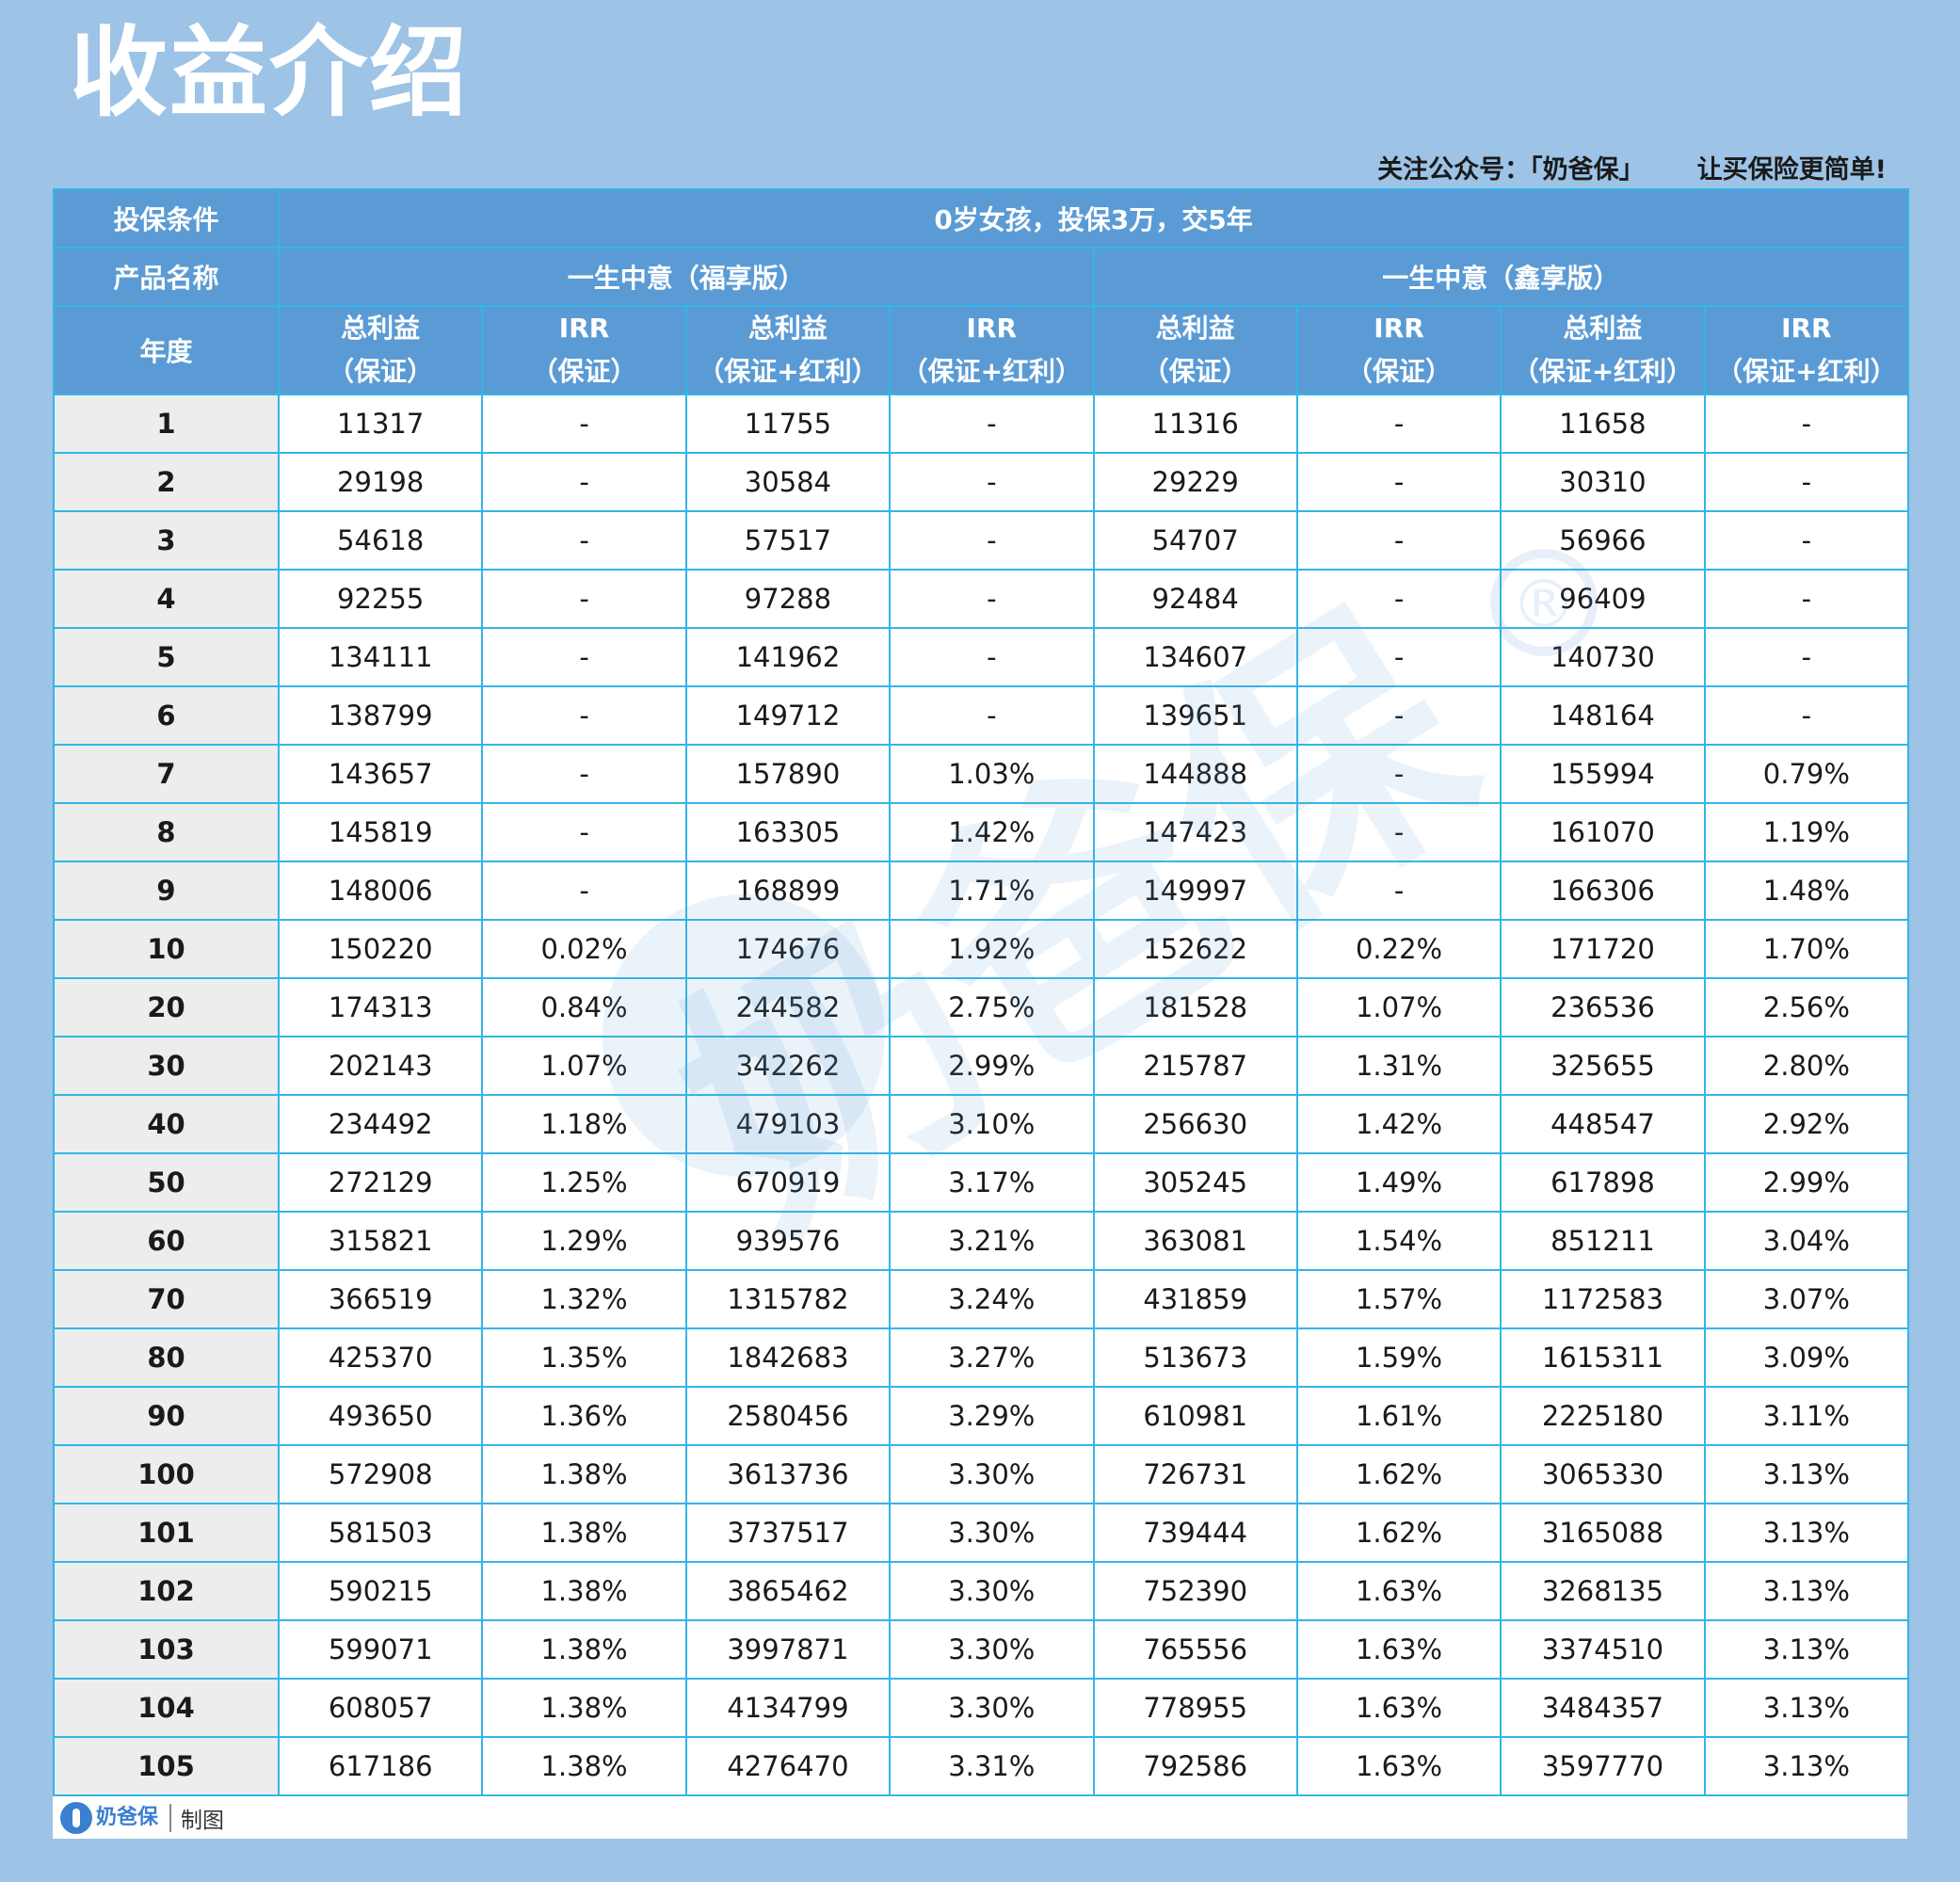 The image size is (1960, 1882). What do you see at coordinates (788, 1533) in the screenshot?
I see `value-cell: 3737517` at bounding box center [788, 1533].